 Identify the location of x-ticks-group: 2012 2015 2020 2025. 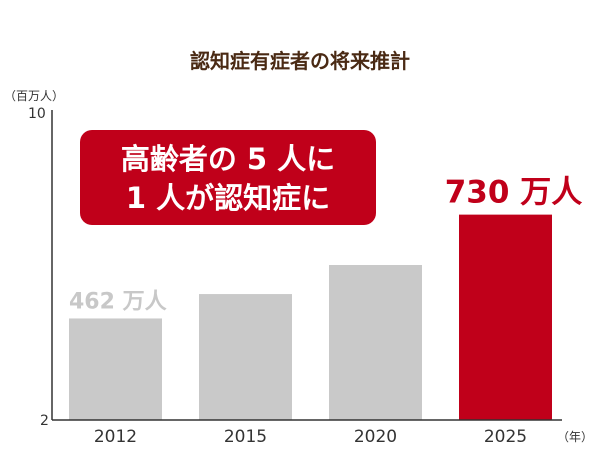
(310, 437).